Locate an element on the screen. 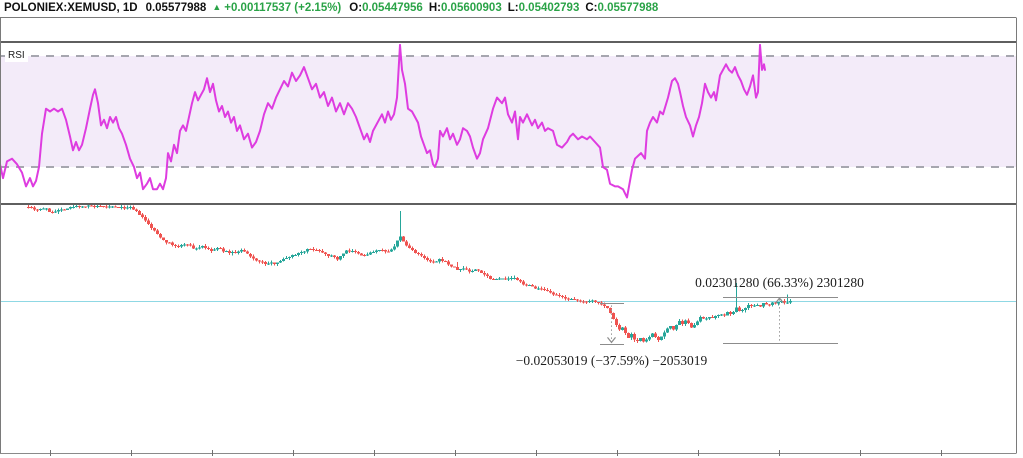 The image size is (1023, 458). ohlc-open-label: O: is located at coordinates (356, 8).